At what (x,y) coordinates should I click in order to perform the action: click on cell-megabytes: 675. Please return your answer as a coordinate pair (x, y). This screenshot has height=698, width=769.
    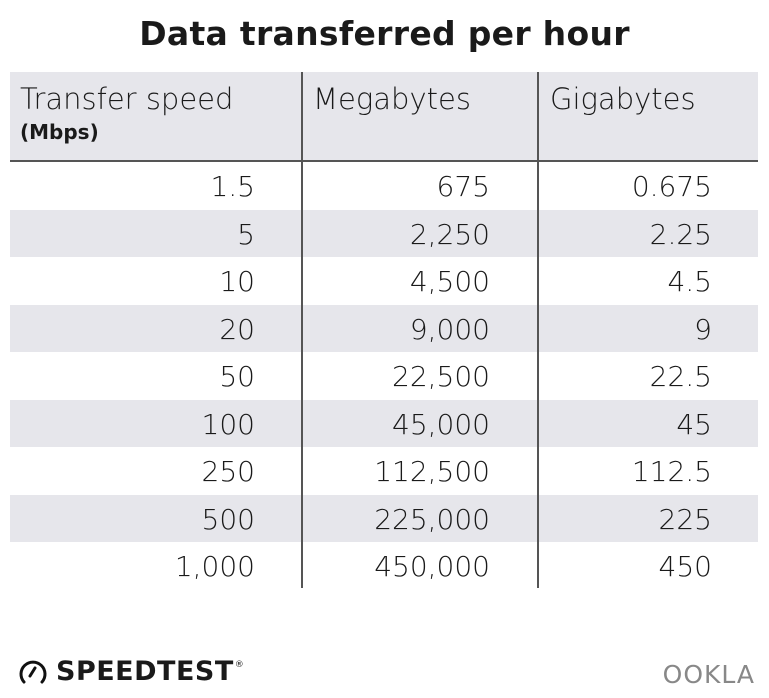
    Looking at the image, I should click on (463, 186).